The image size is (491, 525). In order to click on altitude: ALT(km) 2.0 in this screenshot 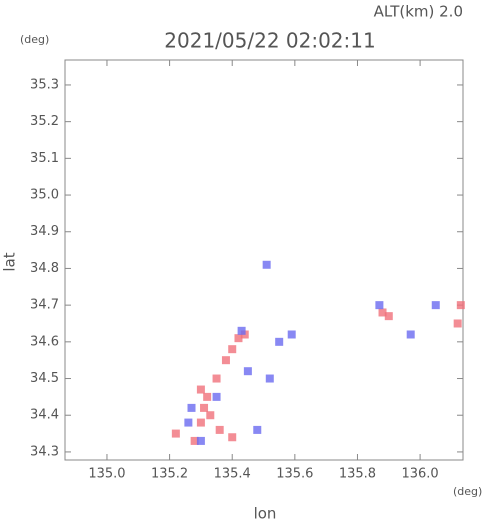, I will do `click(418, 12)`.